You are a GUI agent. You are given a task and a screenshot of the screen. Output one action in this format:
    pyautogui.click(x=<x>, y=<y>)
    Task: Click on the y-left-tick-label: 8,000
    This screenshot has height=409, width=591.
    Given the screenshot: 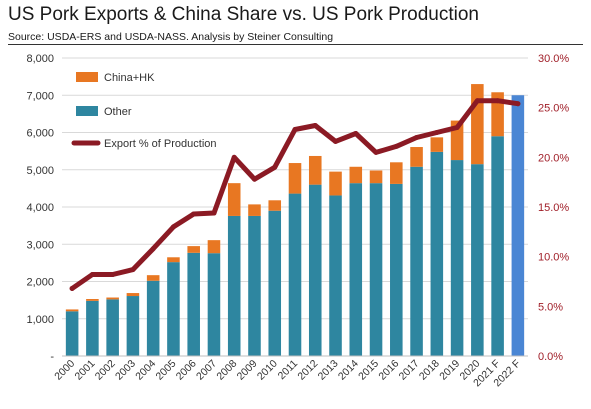 What is the action you would take?
    pyautogui.click(x=40, y=59)
    